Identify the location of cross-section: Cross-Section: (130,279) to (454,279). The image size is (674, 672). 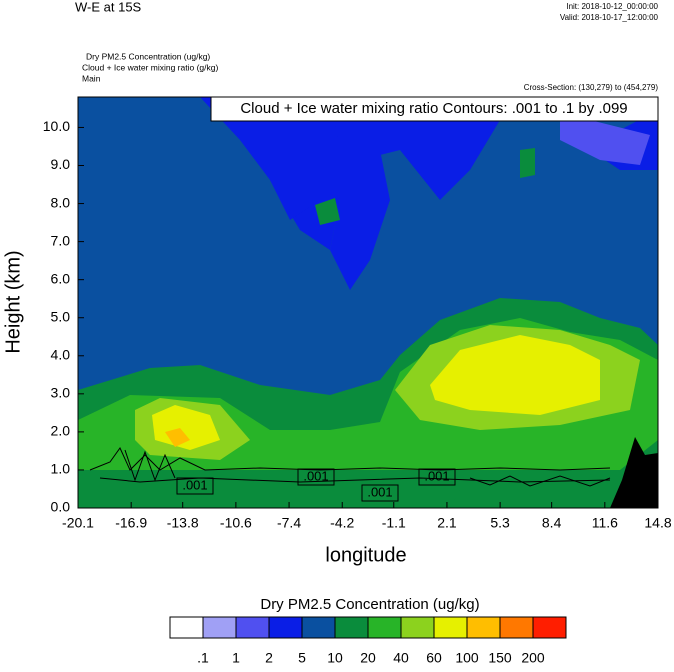
(591, 87).